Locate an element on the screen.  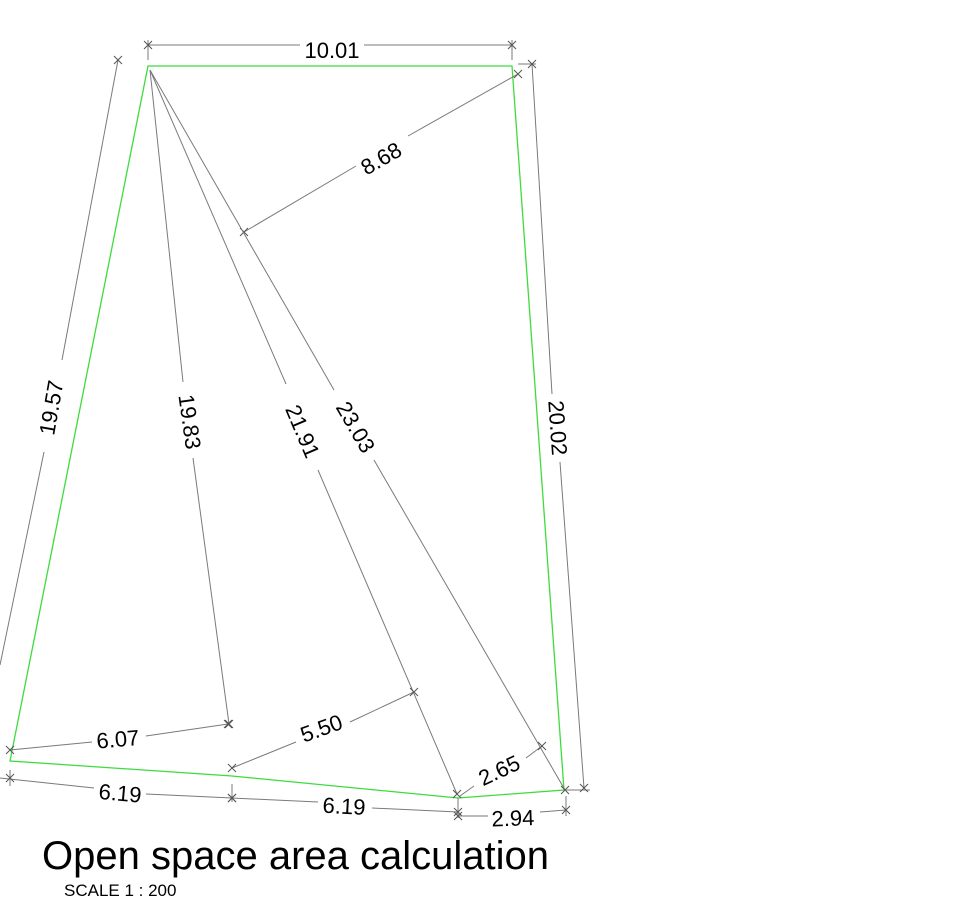
dimension-label: 23.03 is located at coordinates (355, 427).